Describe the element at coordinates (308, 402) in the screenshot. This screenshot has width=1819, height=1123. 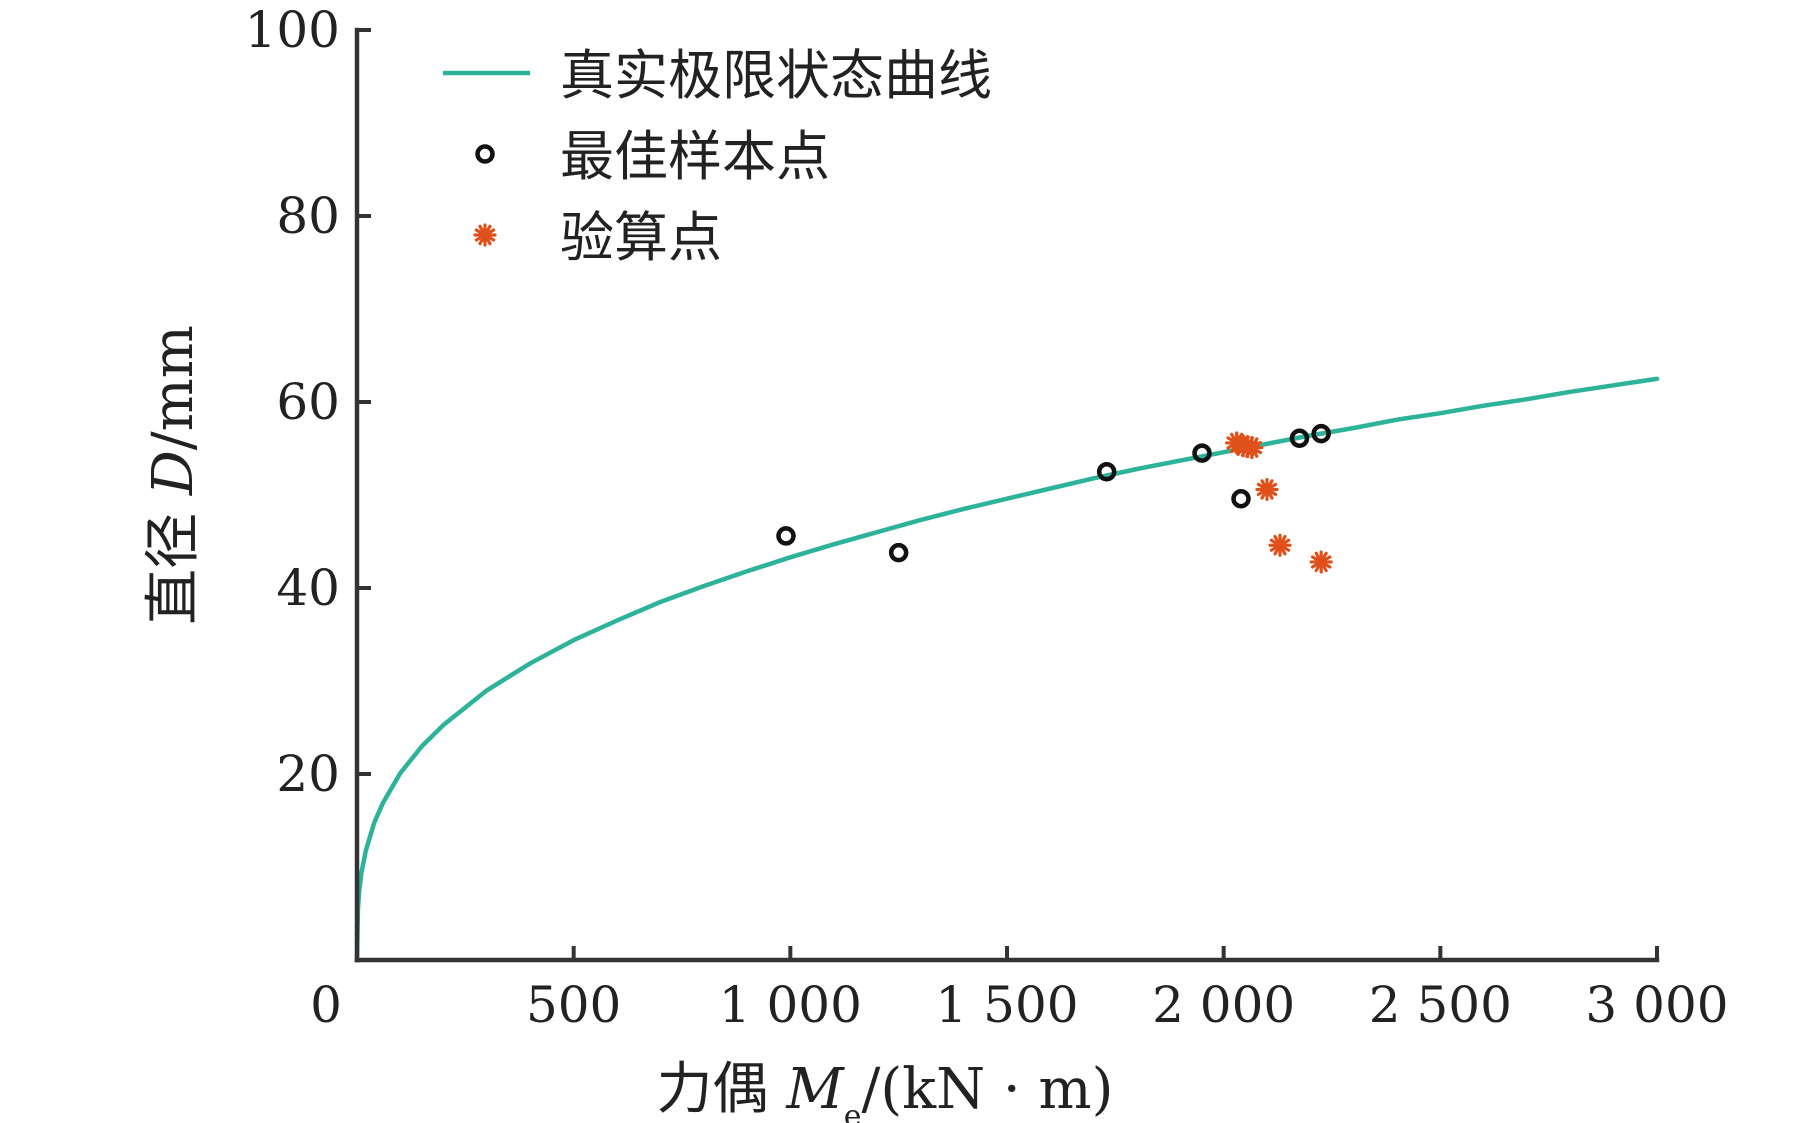
I see `y-tick-label: 60` at that location.